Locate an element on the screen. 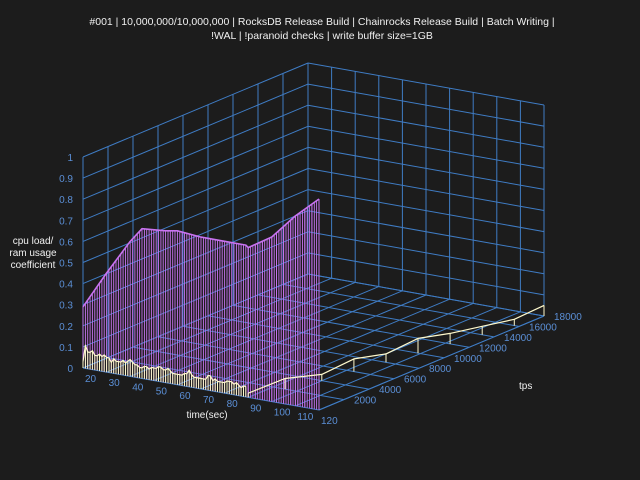 This screenshot has height=480, width=640. x-tick-label: 90 is located at coordinates (256, 408).